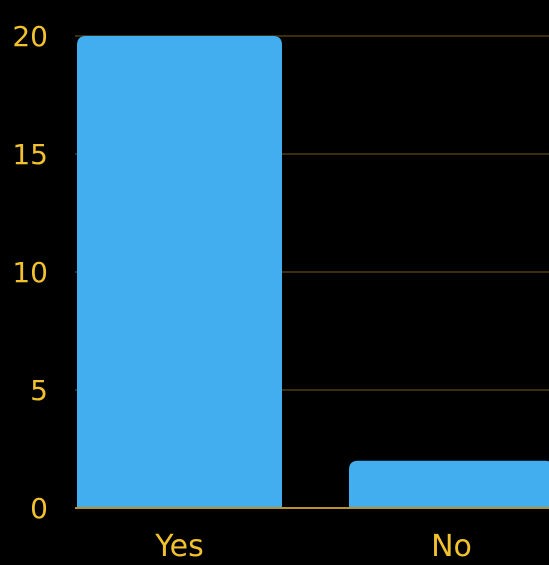 The height and width of the screenshot is (565, 549). What do you see at coordinates (39, 390) in the screenshot?
I see `y-tick-label: 5` at bounding box center [39, 390].